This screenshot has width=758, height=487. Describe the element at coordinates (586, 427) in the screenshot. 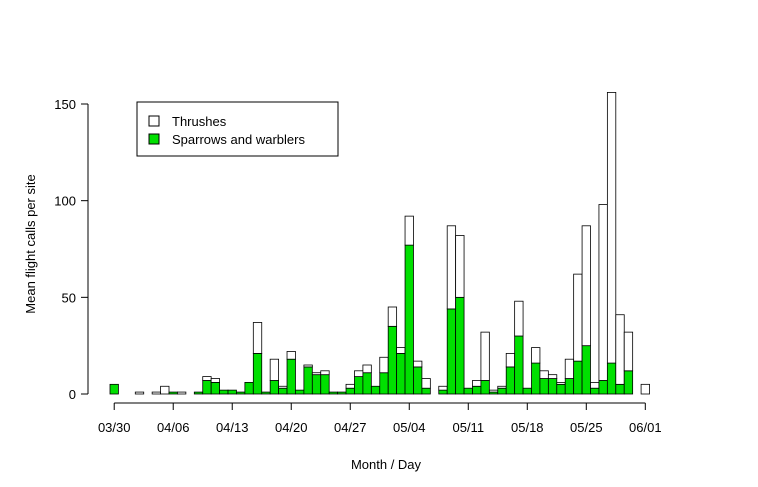

I see `x-tick-label-8: 05/25` at that location.